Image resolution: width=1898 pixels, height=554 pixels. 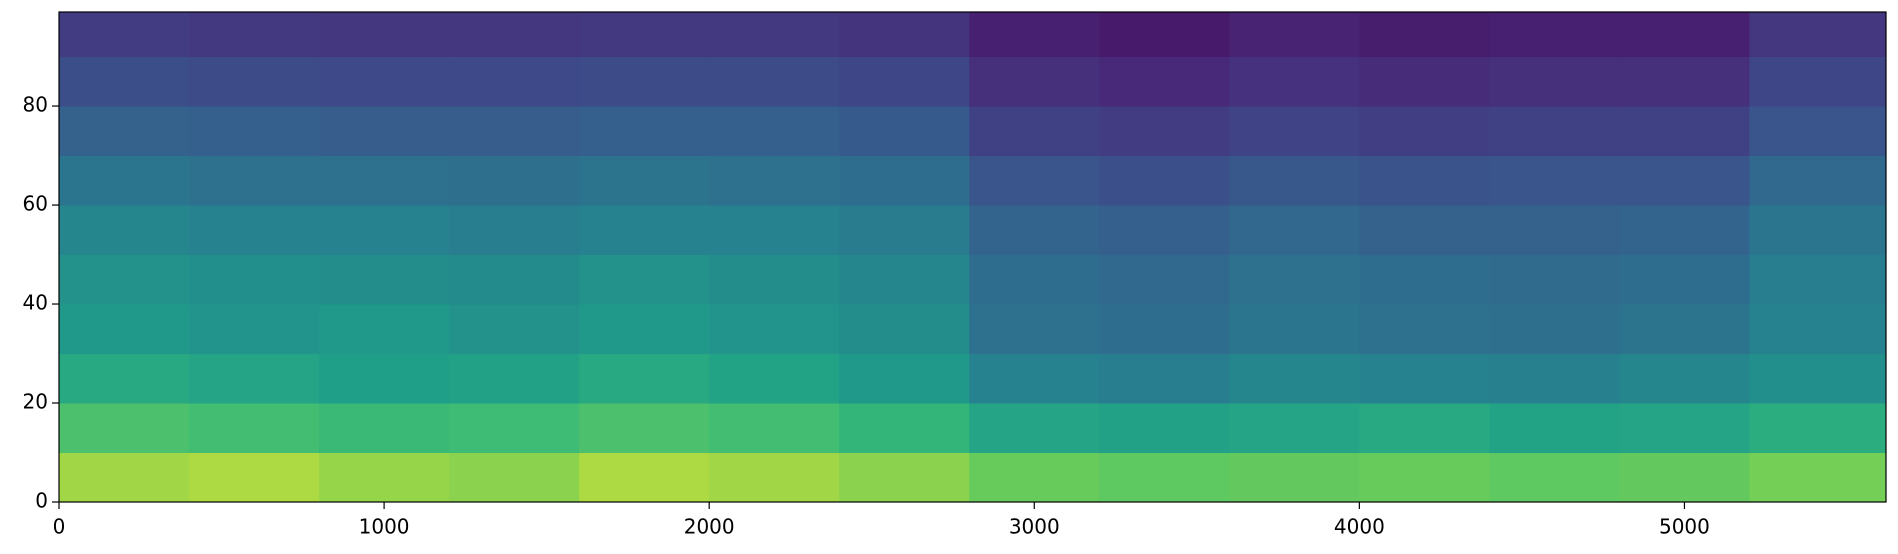 I want to click on x-tick-label: 1000, so click(x=384, y=527).